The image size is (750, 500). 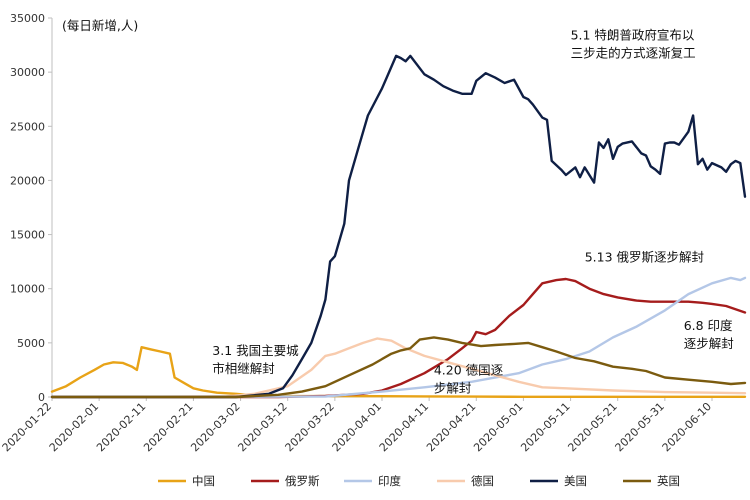 I want to click on y-tick-label: 30000, so click(x=27, y=72).